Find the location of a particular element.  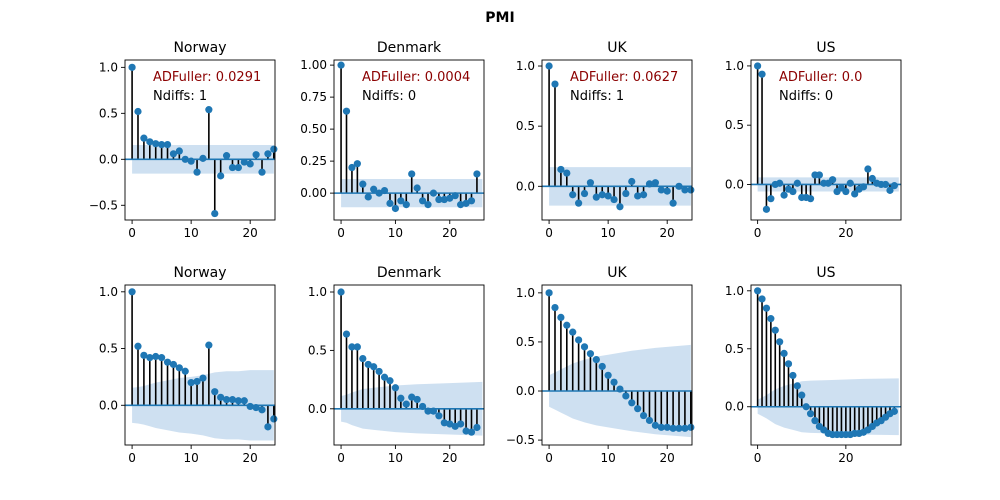

adfuller-annotation: ADFuller: 0.0291 is located at coordinates (207, 77).